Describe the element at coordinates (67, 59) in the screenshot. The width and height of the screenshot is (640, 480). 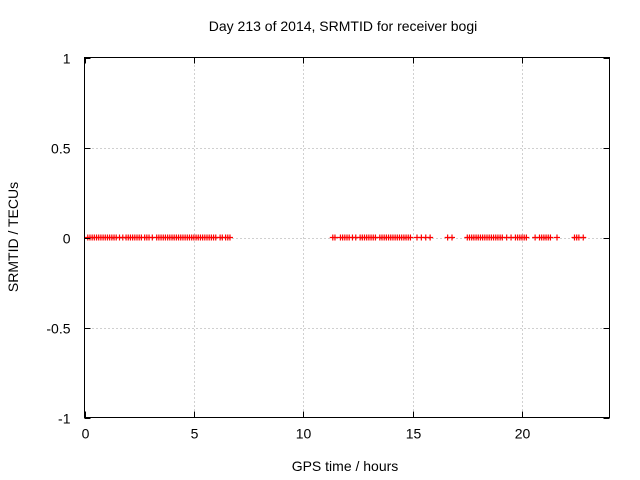
I see `y-tick-label: 1` at that location.